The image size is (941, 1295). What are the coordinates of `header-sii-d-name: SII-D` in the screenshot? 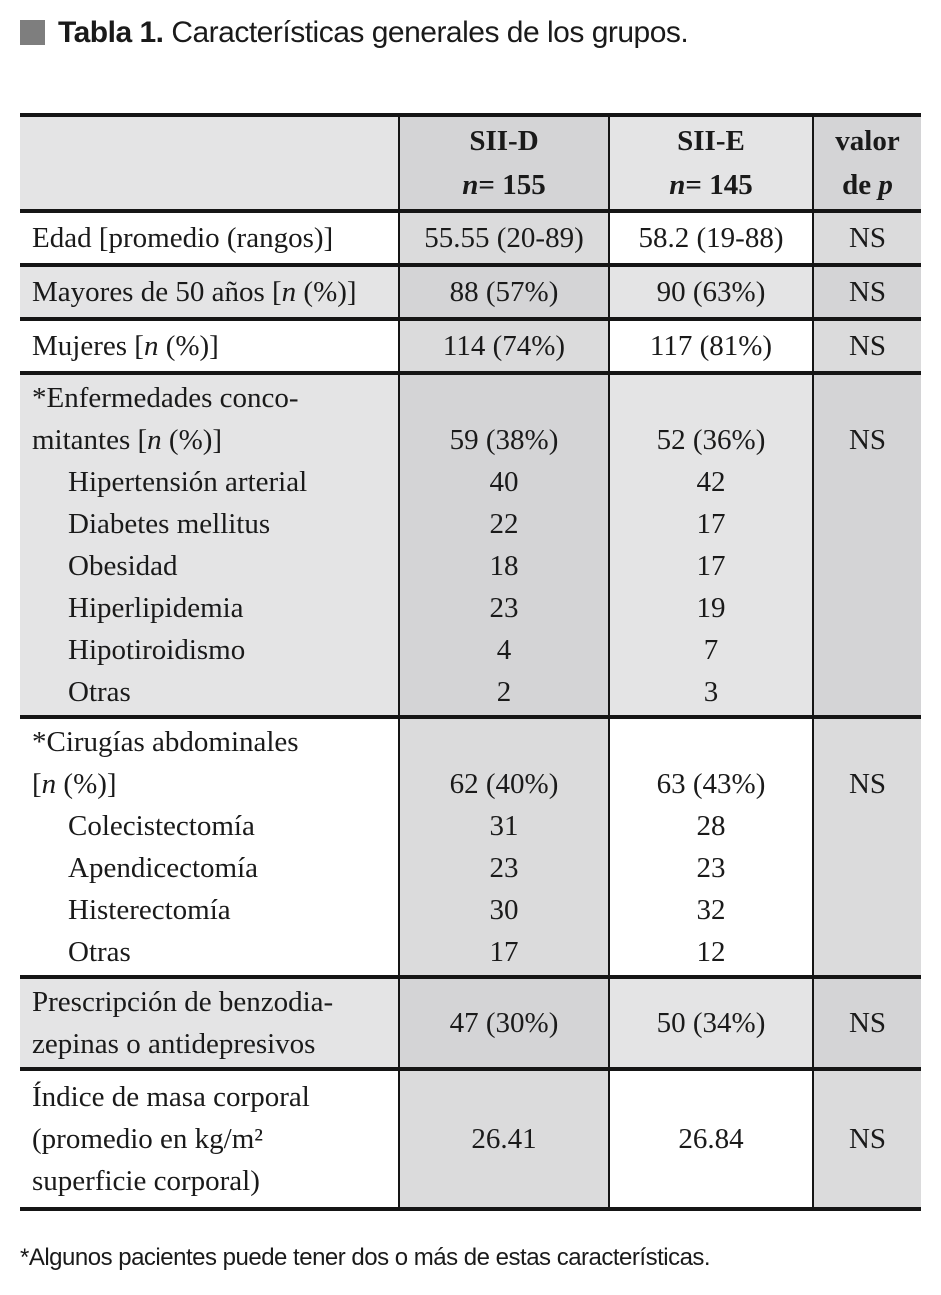 It's located at (504, 141).